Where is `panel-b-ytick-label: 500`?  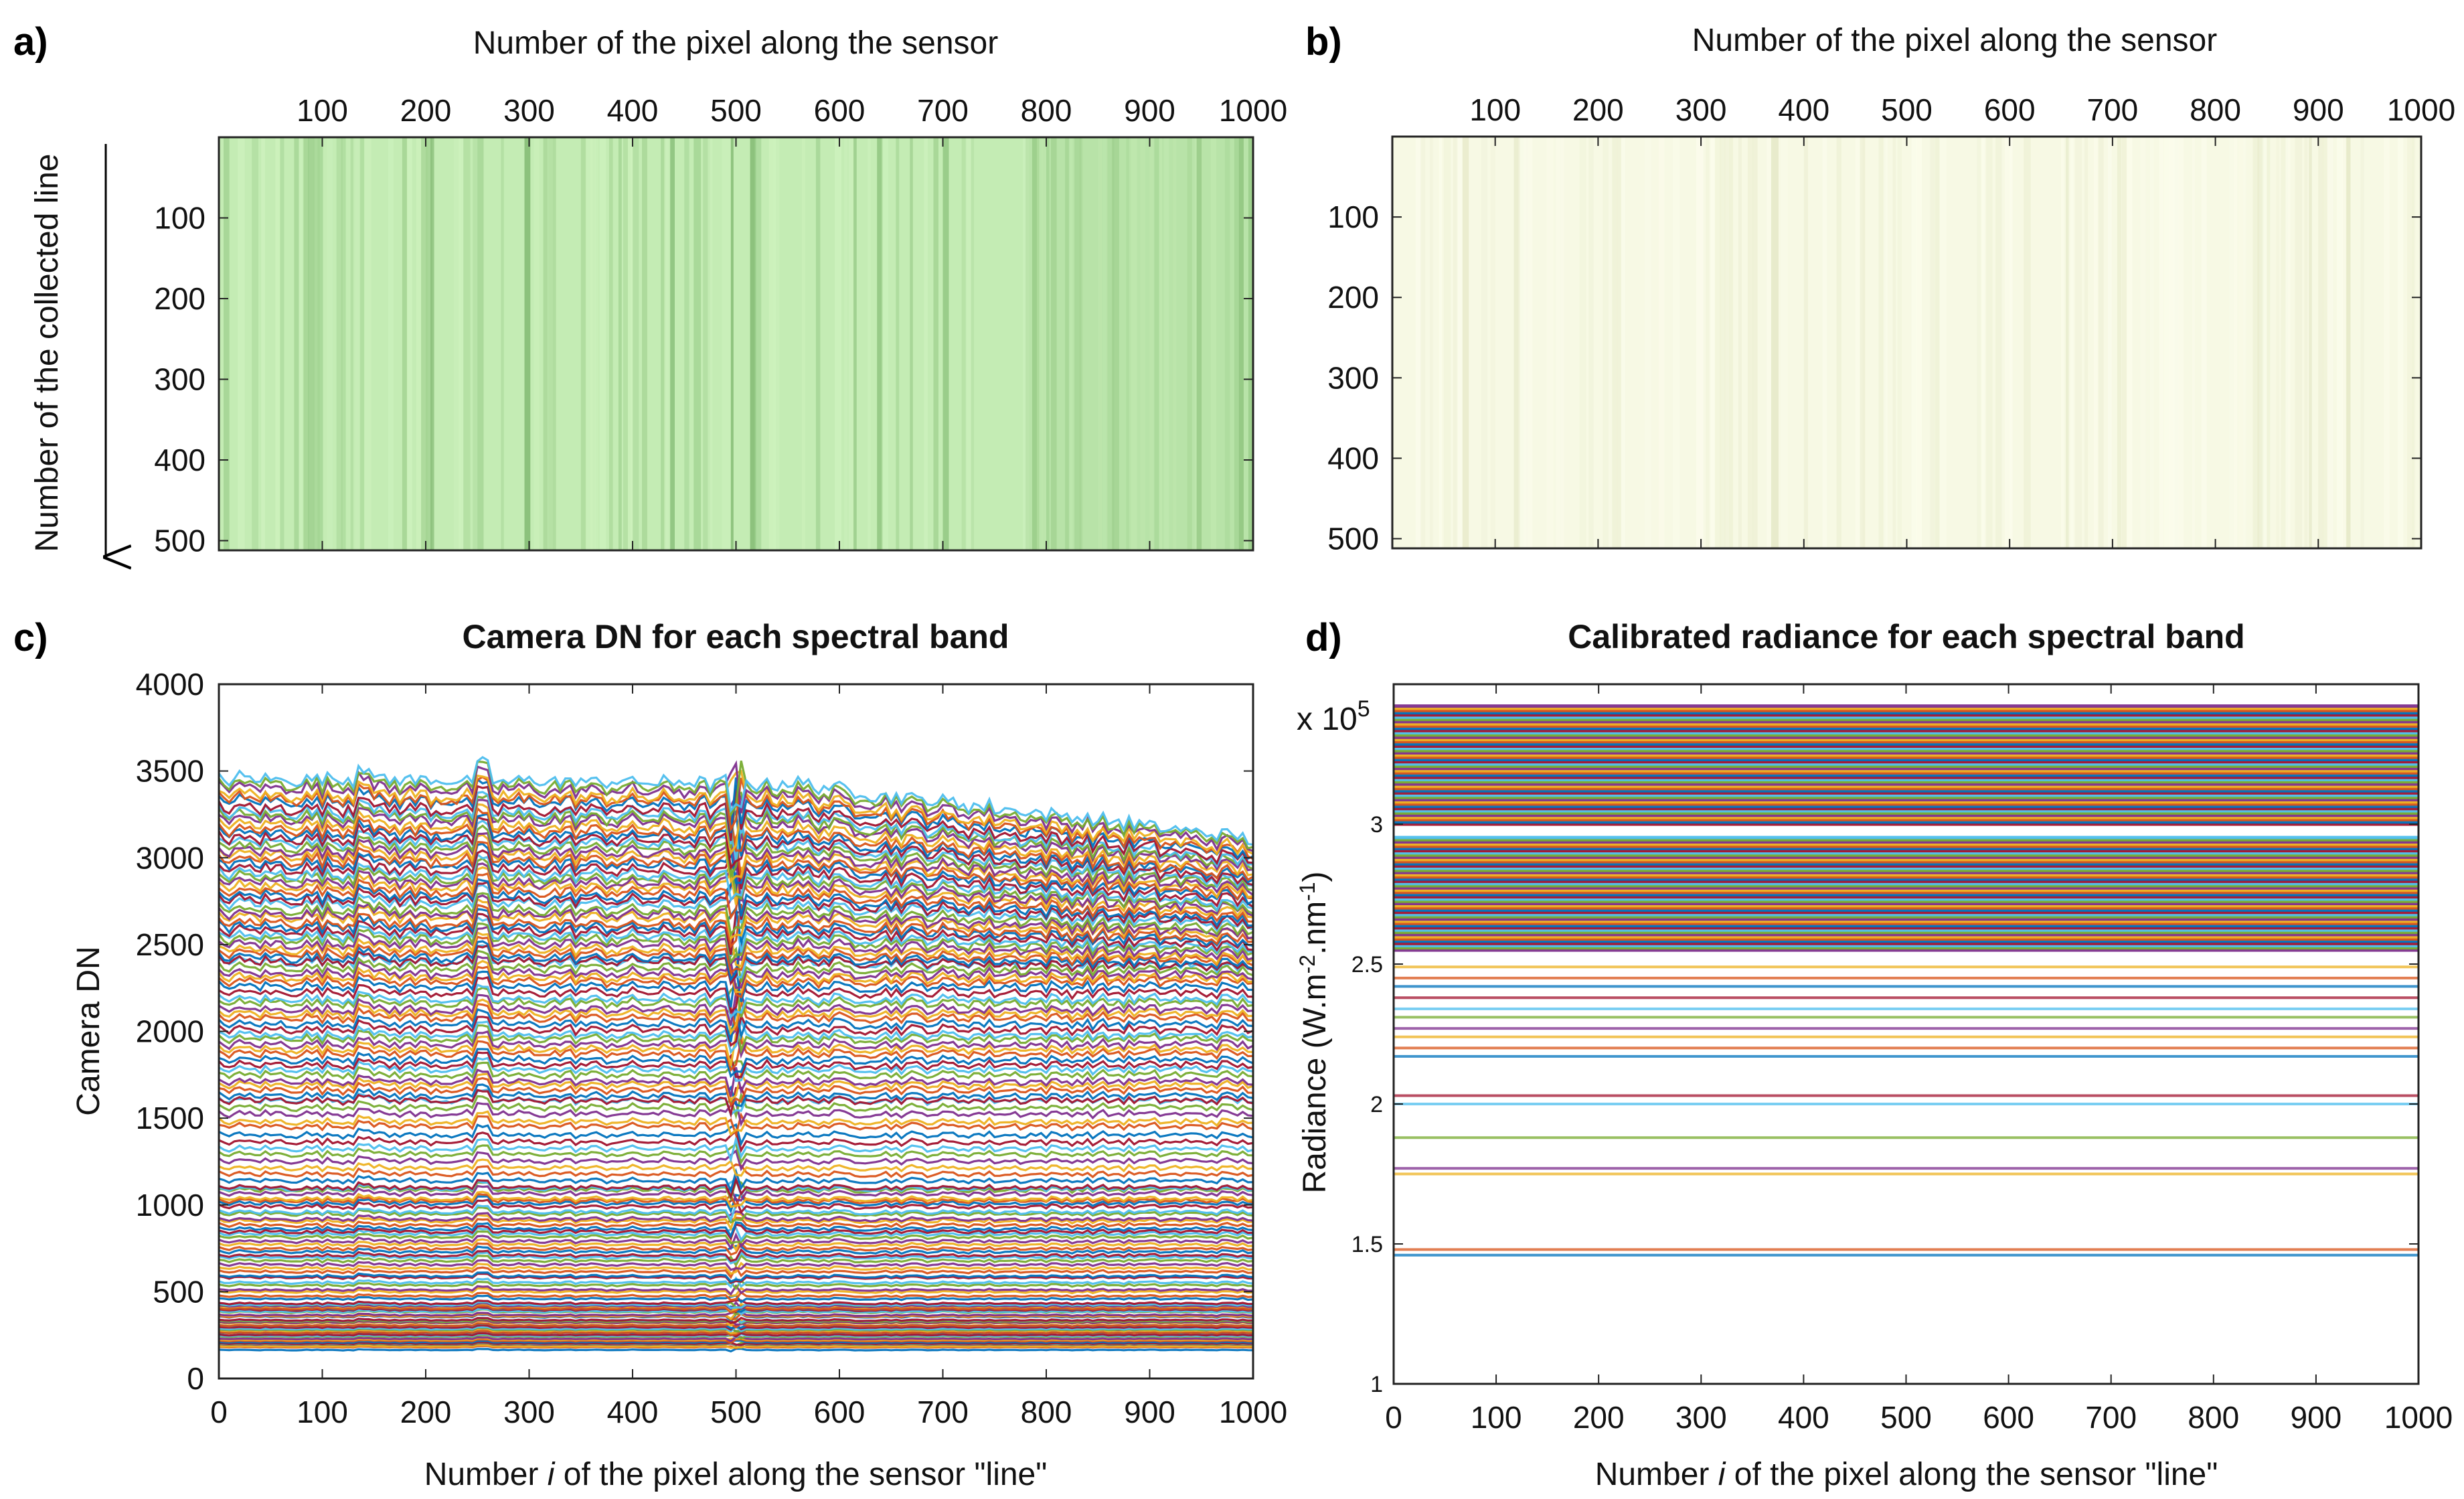 panel-b-ytick-label: 500 is located at coordinates (1353, 539).